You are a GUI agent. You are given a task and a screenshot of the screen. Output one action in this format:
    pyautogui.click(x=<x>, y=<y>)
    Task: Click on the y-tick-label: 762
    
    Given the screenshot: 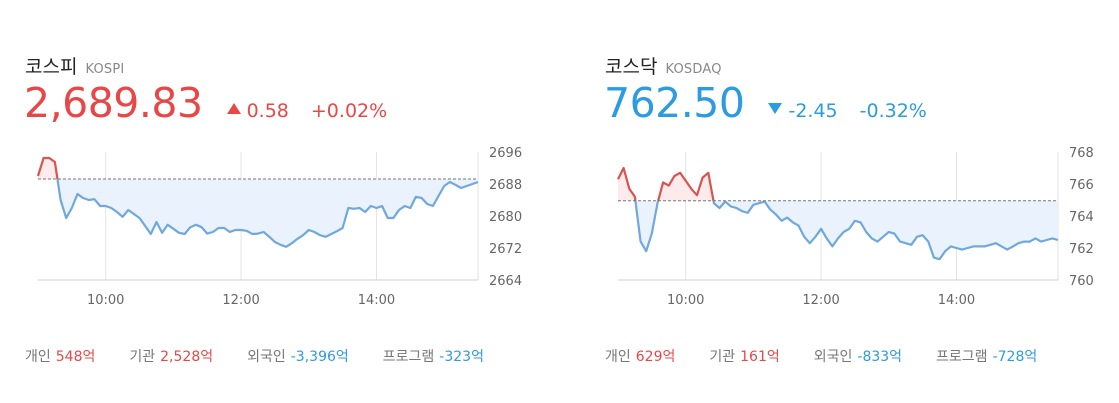 What is the action you would take?
    pyautogui.click(x=1081, y=249)
    